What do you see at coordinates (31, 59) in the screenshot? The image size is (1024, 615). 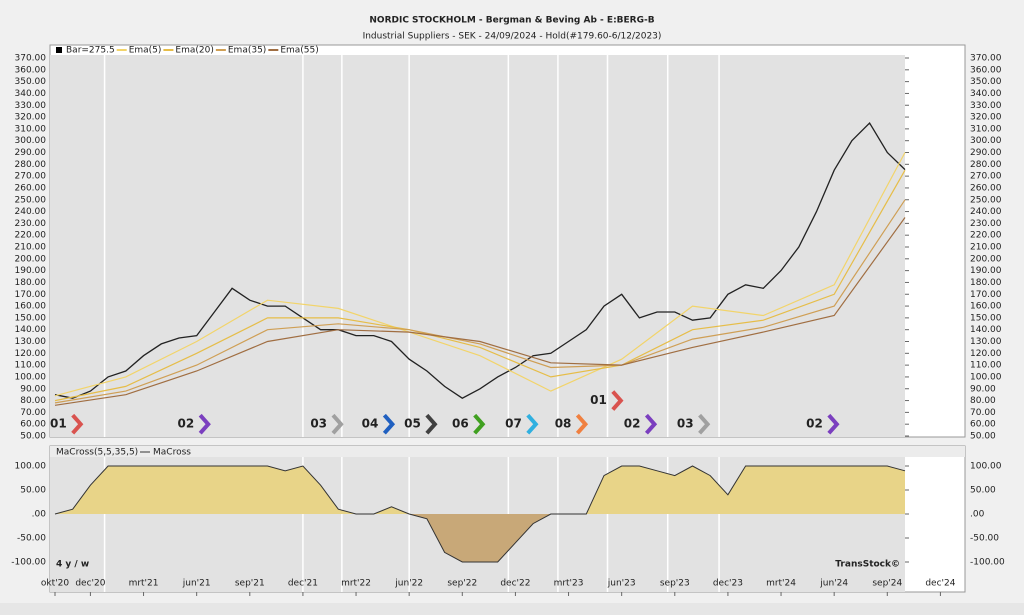 I see `y-tick-label: 370.00` at bounding box center [31, 59].